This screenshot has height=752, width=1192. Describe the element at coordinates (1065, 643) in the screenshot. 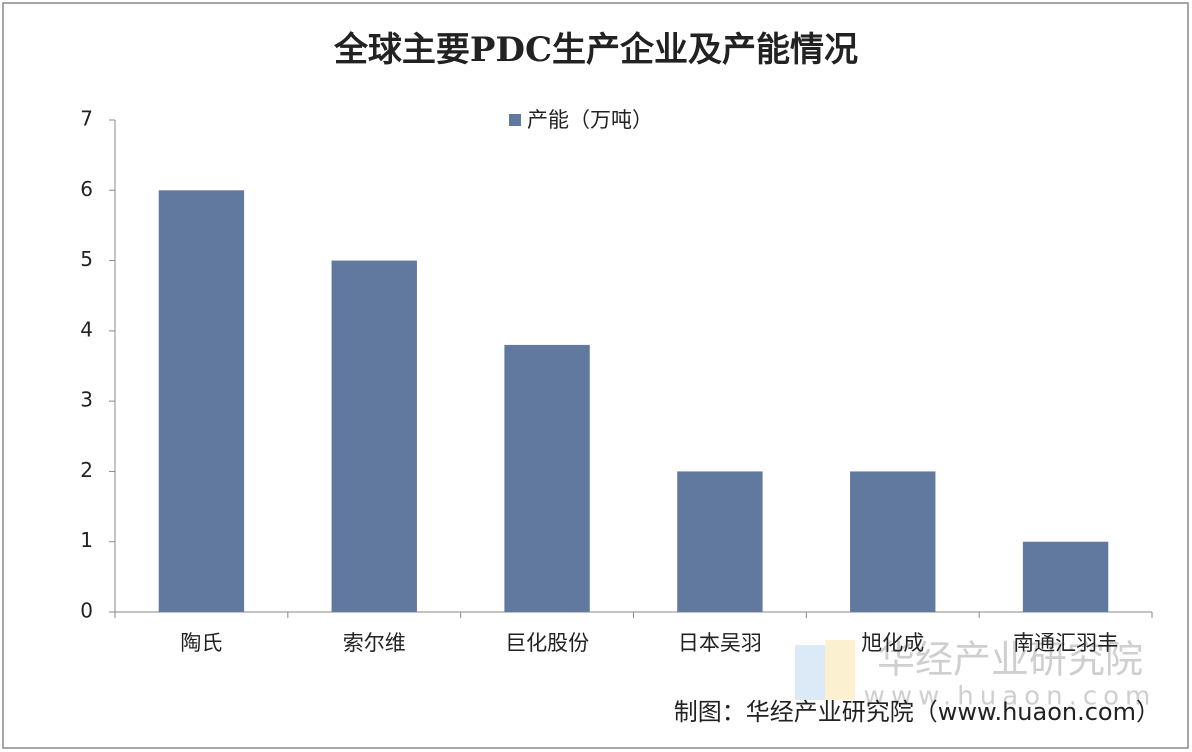

I see `x-tick-label: 南通汇羽丰` at that location.